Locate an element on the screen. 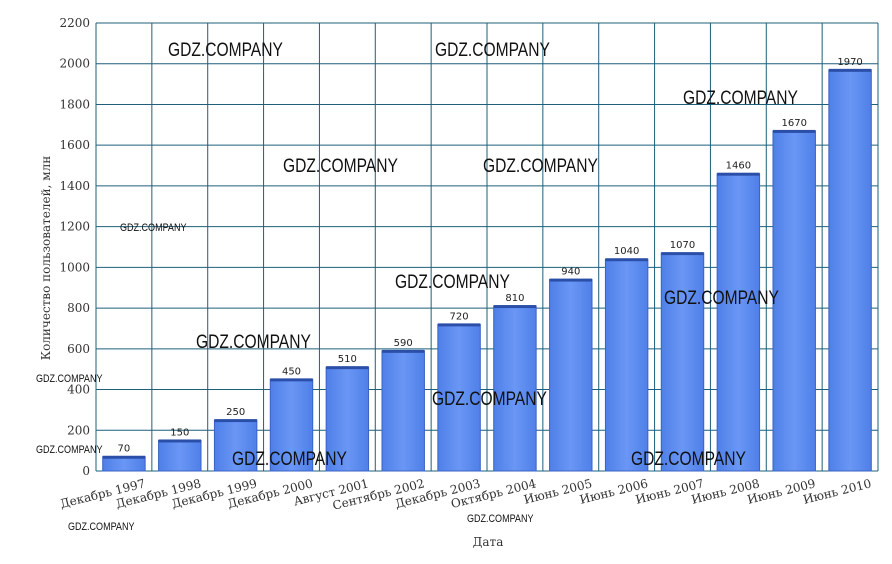 This screenshot has width=892, height=564. y-tick-label: 200 is located at coordinates (78, 430).